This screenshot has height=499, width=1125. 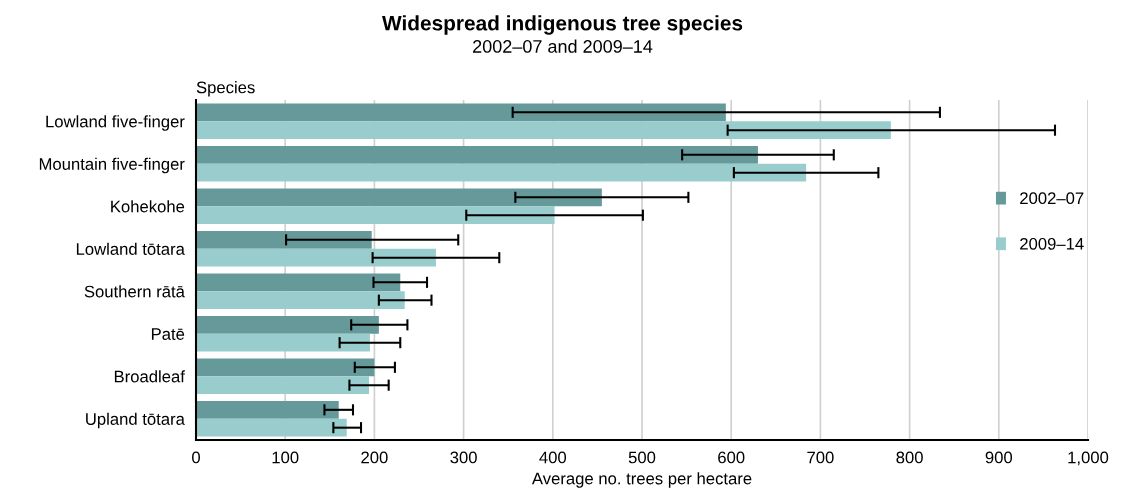 I want to click on x-tick-label: 300, so click(x=463, y=457).